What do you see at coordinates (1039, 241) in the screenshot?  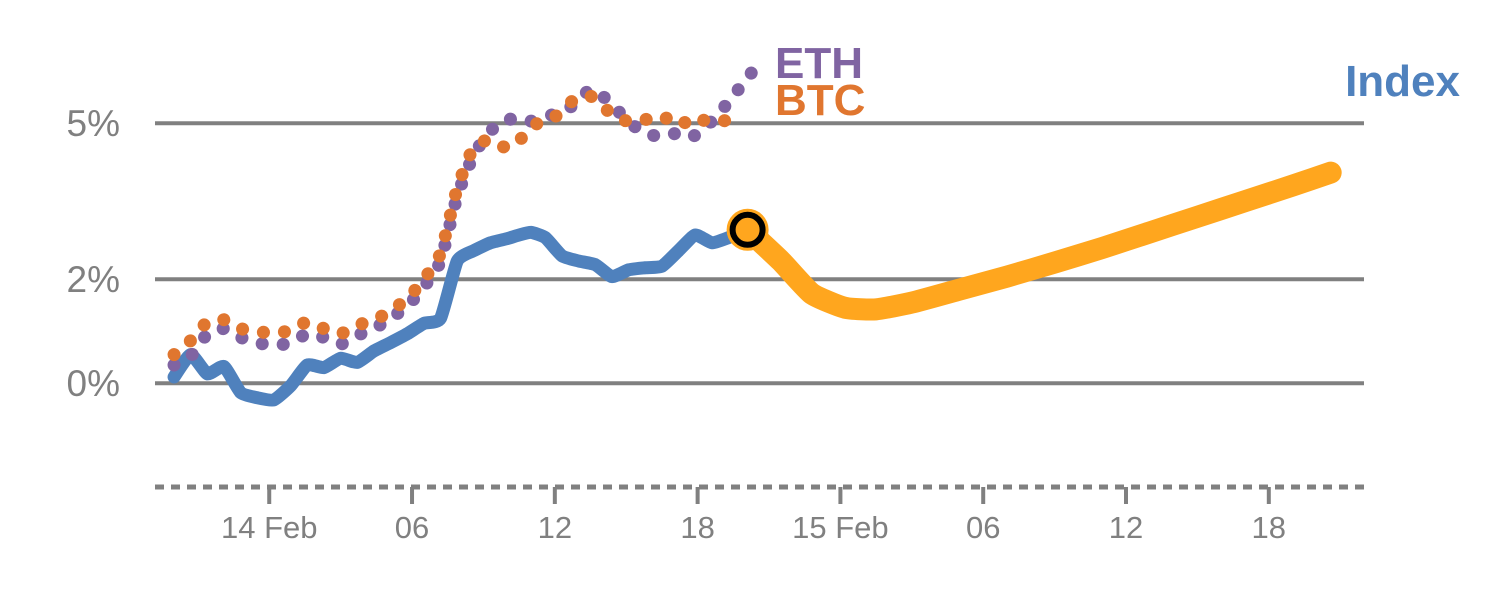 I see `series-line-index-forecast` at bounding box center [1039, 241].